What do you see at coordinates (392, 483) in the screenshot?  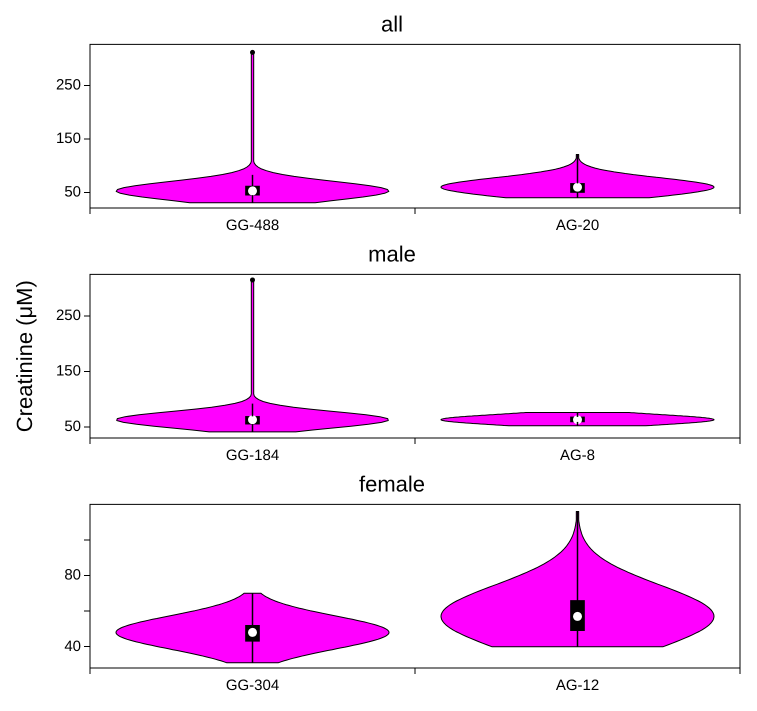 I see `chart-title: female` at bounding box center [392, 483].